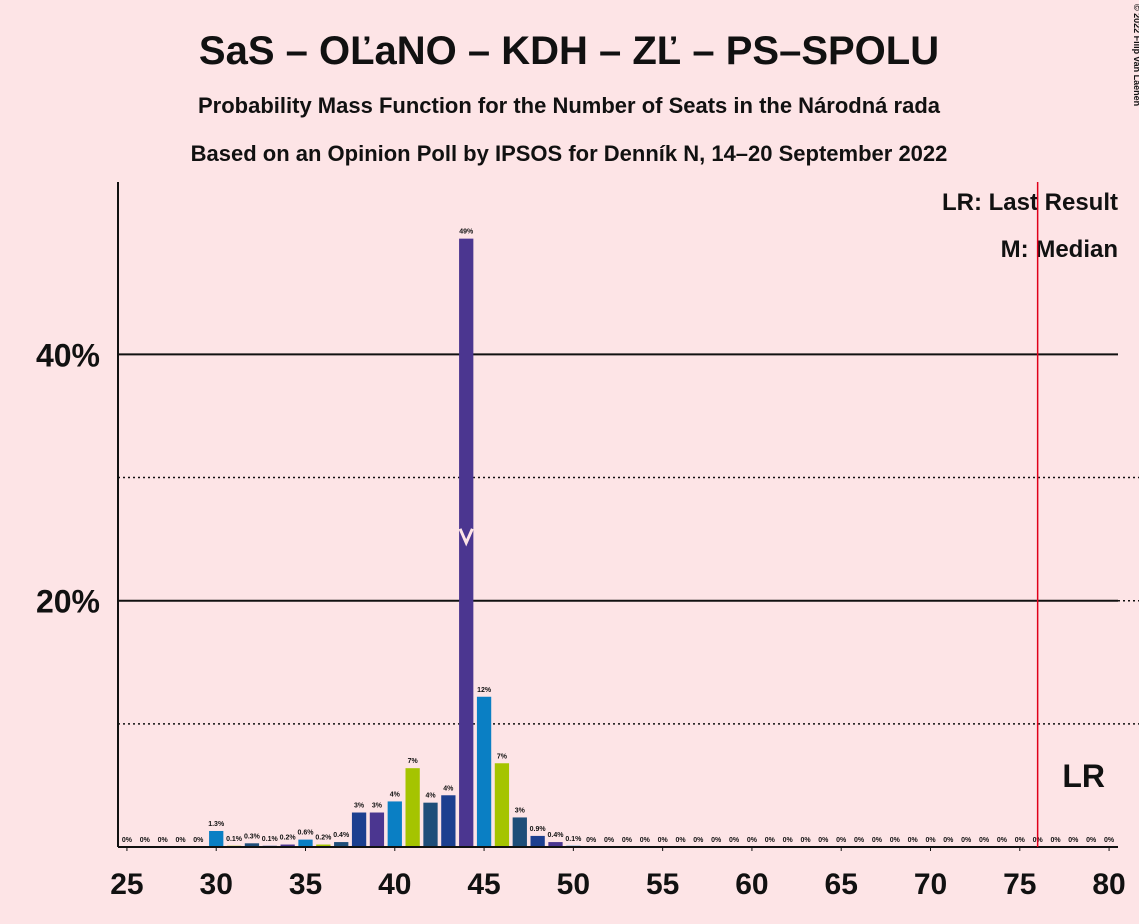  Describe the element at coordinates (305, 884) in the screenshot. I see `x-tick-label: 35` at that location.